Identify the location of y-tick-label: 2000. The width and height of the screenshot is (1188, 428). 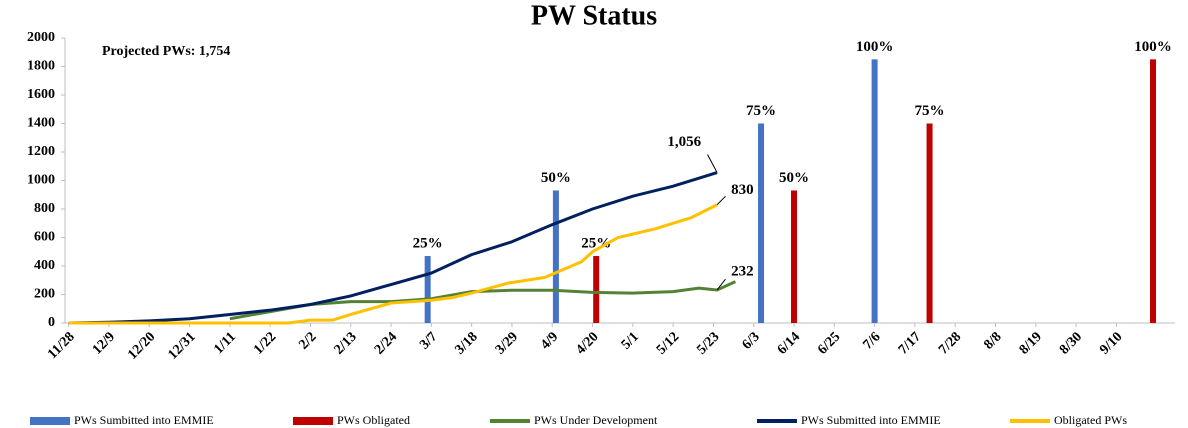
(41, 37).